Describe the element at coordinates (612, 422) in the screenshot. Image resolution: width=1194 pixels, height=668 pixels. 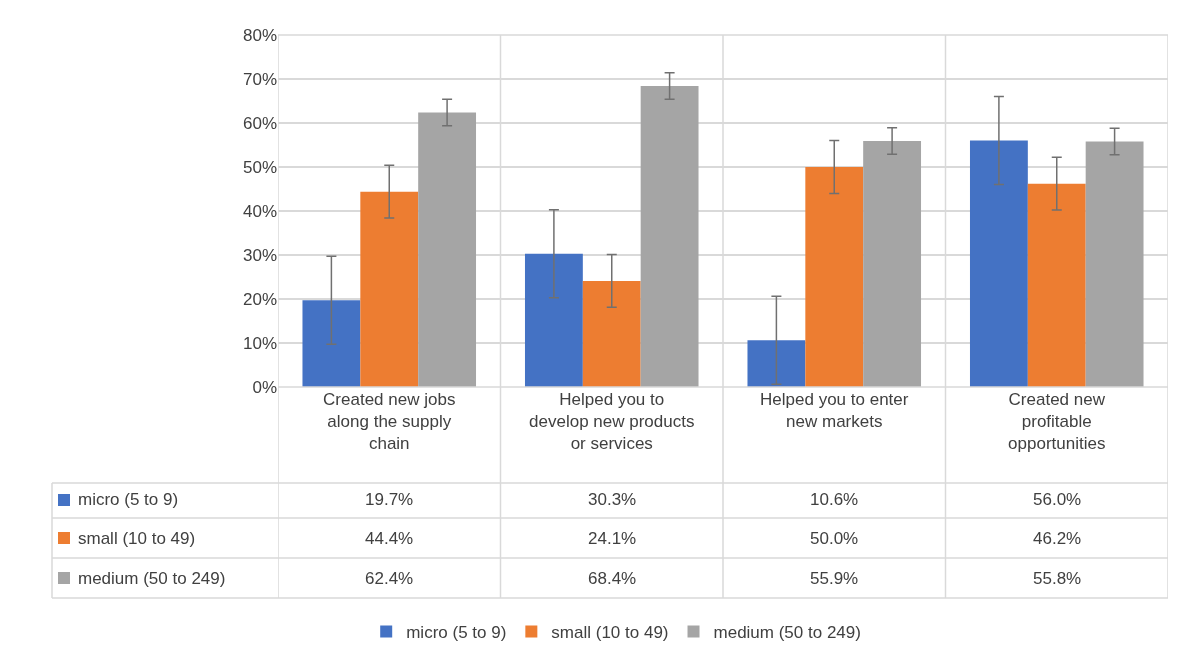
I see `x-tick-label: Helped you to develop new products or services` at that location.